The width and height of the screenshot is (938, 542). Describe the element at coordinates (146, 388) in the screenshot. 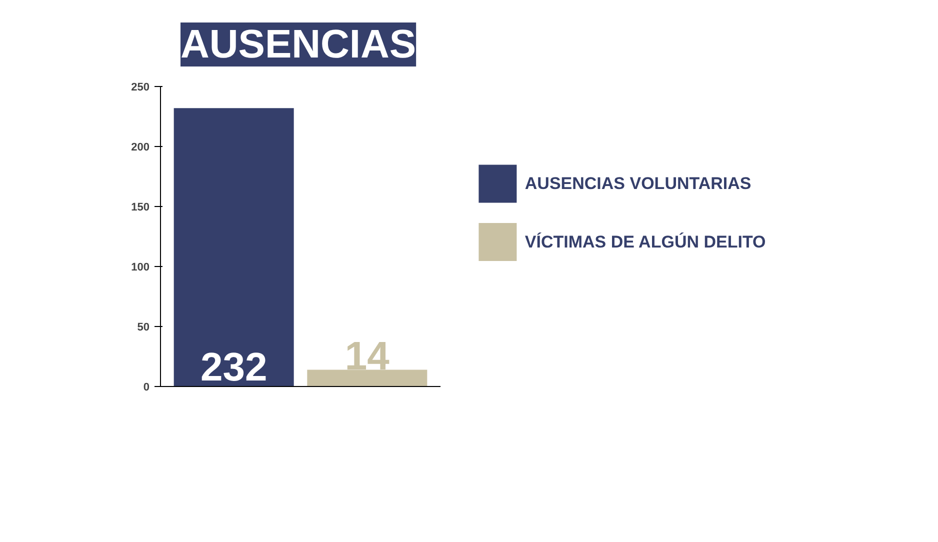

I see `y-tick-label: 0` at that location.